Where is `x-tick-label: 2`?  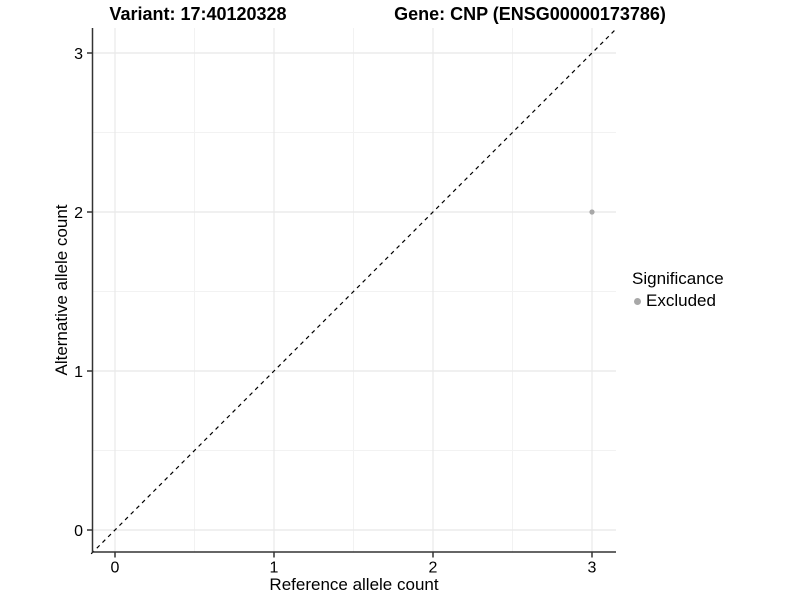 x-tick-label: 2 is located at coordinates (433, 568).